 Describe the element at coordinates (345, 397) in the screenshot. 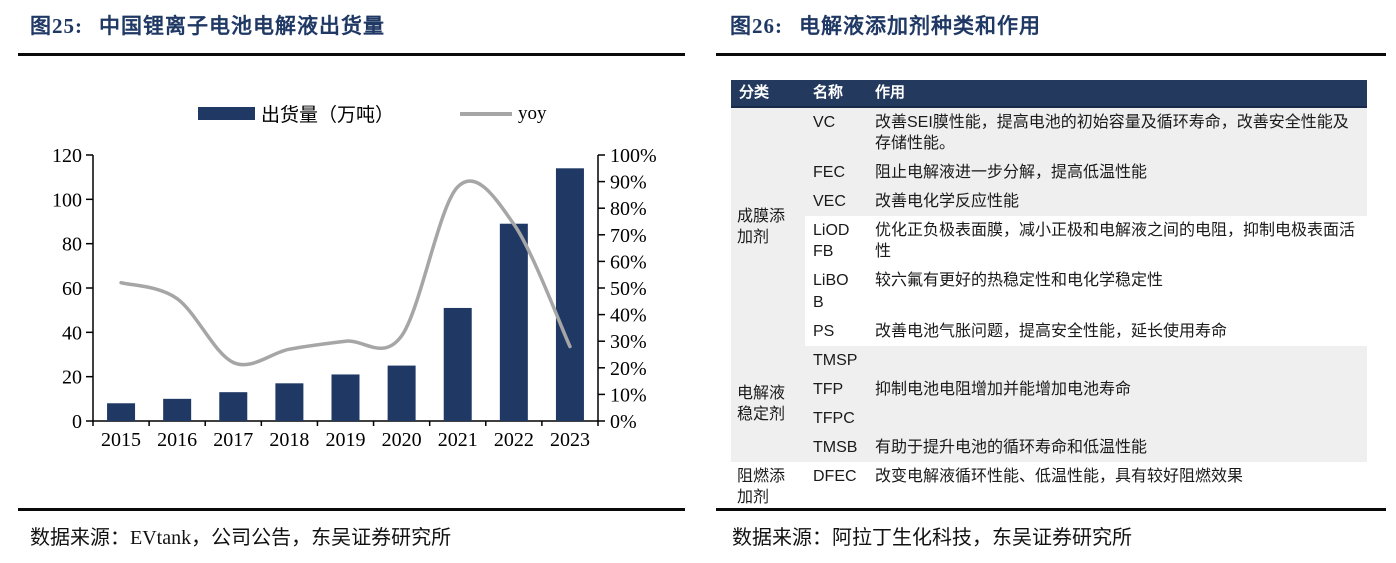

I see `bar-2019` at that location.